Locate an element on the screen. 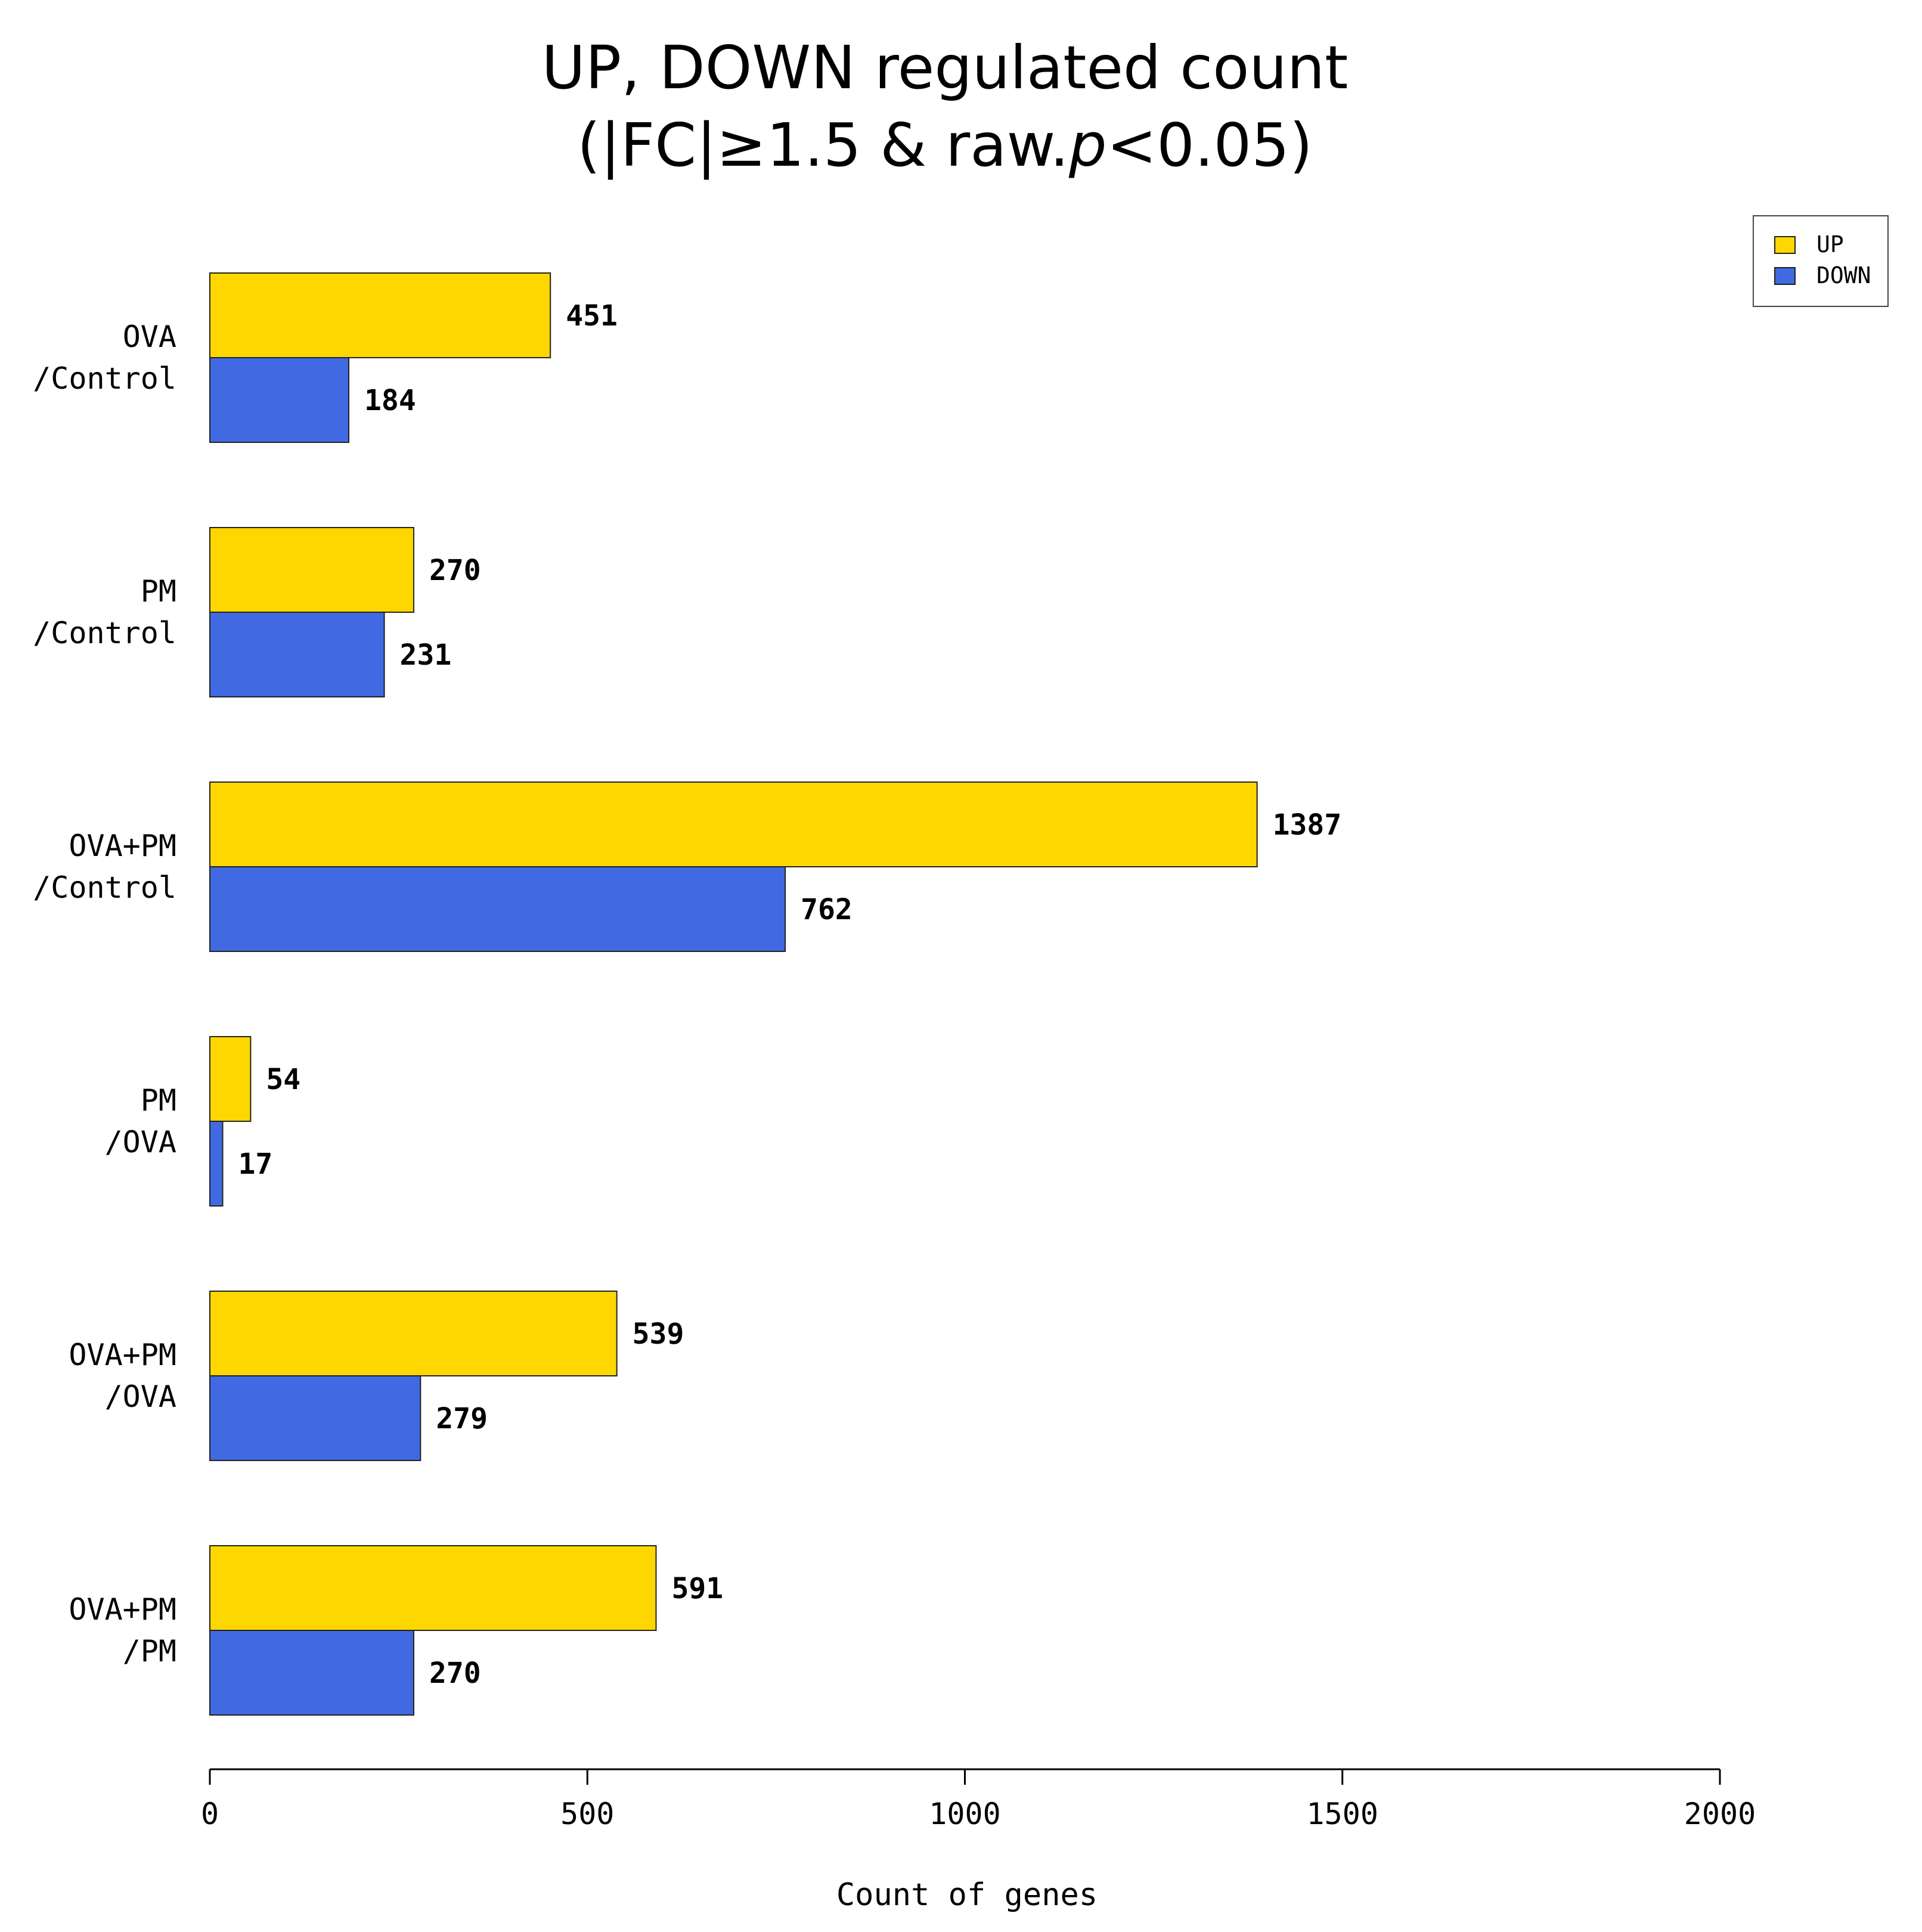 This screenshot has width=1922, height=1932. legend-swatch-down is located at coordinates (1785, 276).